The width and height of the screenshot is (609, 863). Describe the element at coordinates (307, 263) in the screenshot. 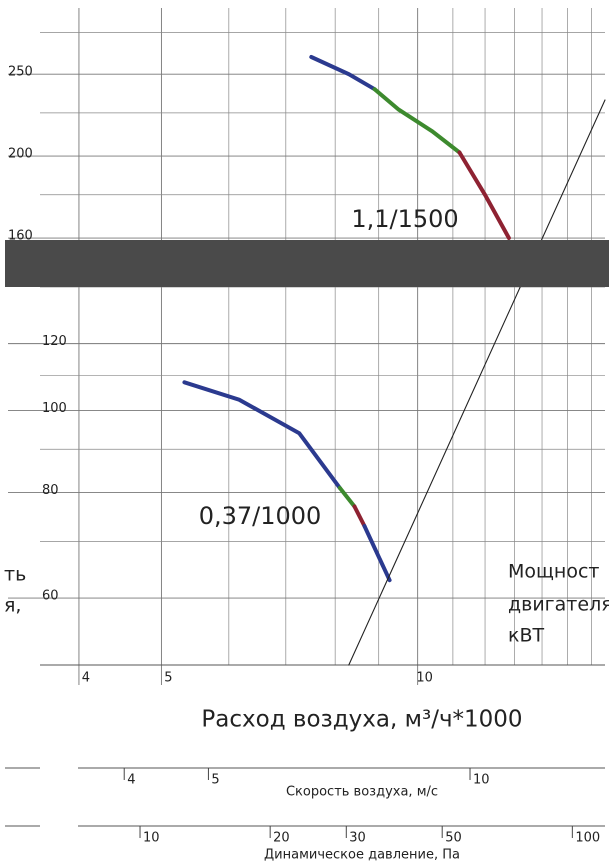

I see `scan-band` at that location.